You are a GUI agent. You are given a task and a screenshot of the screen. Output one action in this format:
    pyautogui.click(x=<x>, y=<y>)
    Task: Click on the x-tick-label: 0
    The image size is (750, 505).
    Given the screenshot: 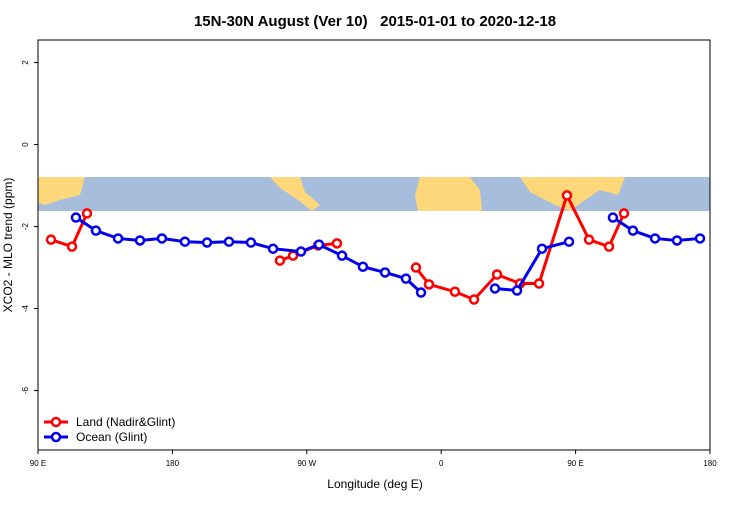 What is the action you would take?
    pyautogui.click(x=441, y=463)
    